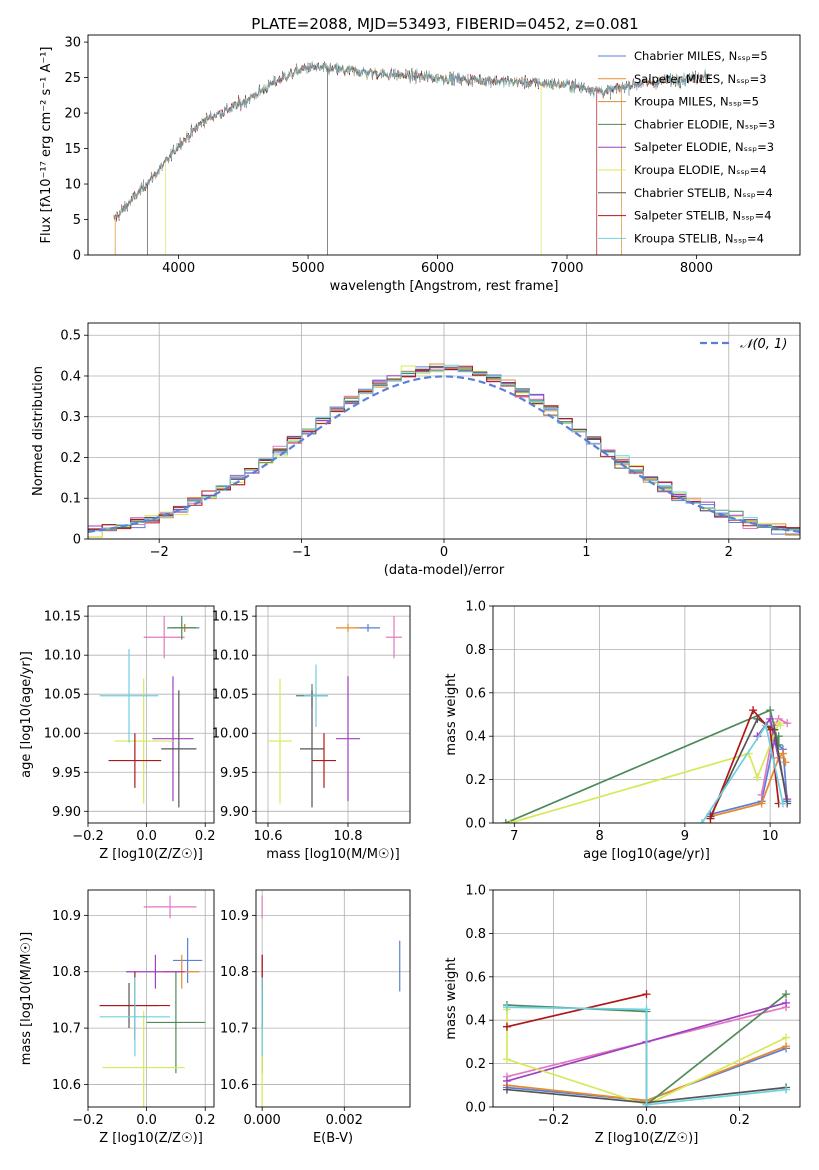 This screenshot has height=1170, width=819. What do you see at coordinates (700, 79) in the screenshot?
I see `legend-label: Salpeter MILES, Nₛₛₚ=3` at bounding box center [700, 79].